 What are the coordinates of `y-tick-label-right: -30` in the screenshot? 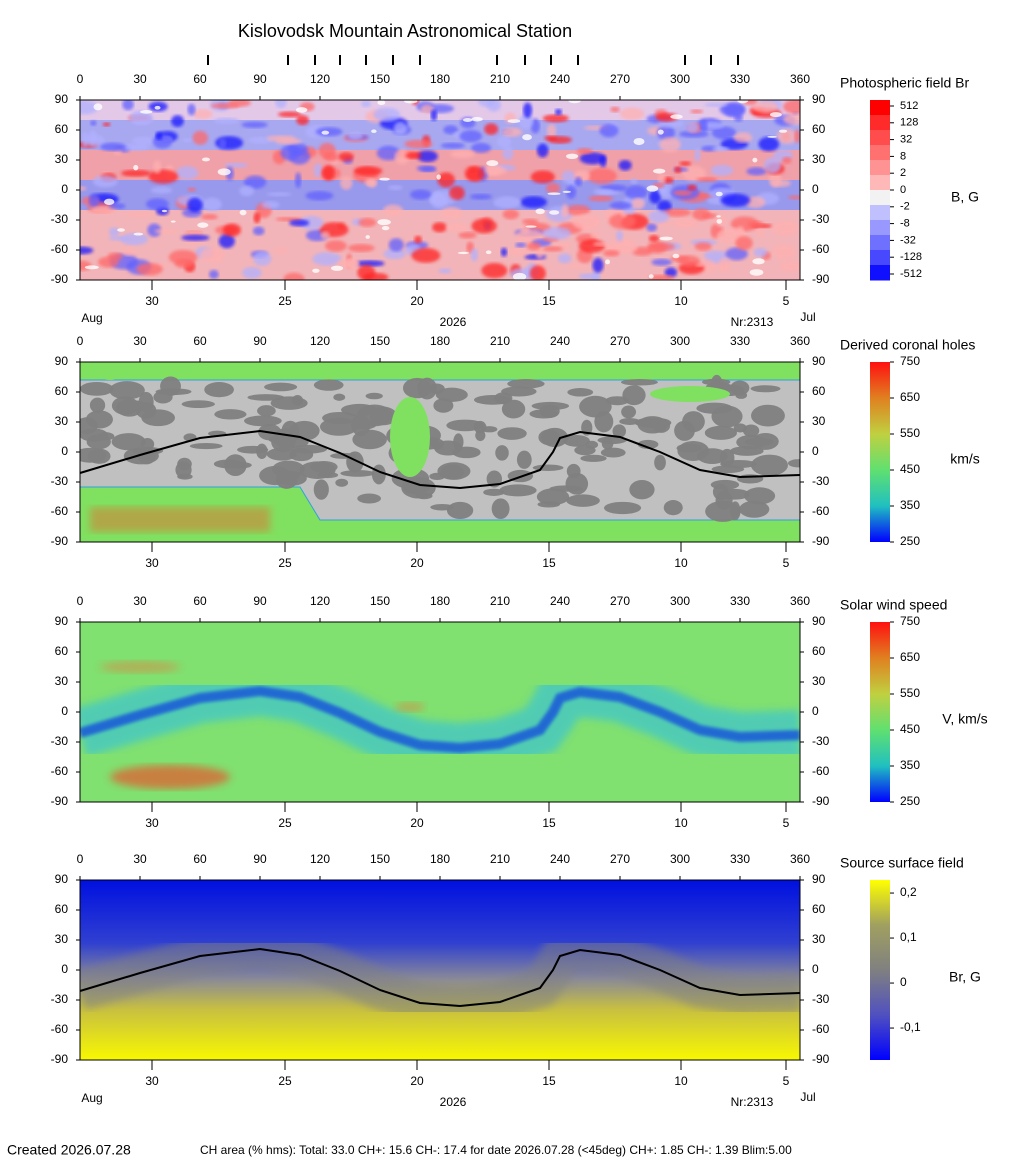 It's located at (821, 219).